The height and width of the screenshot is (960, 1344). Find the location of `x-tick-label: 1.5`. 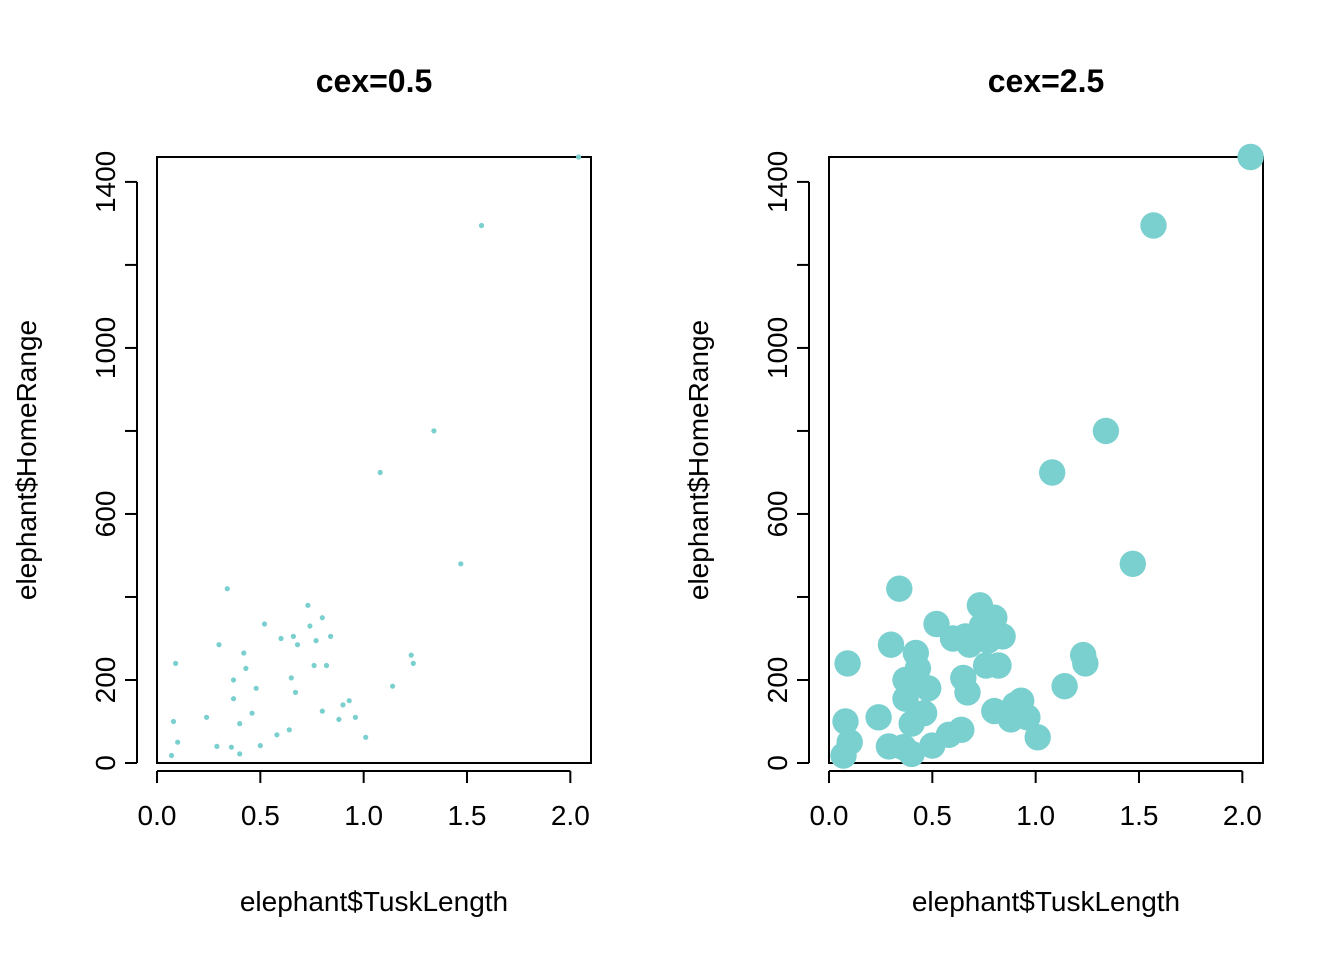

x-tick-label: 1.5 is located at coordinates (467, 815).